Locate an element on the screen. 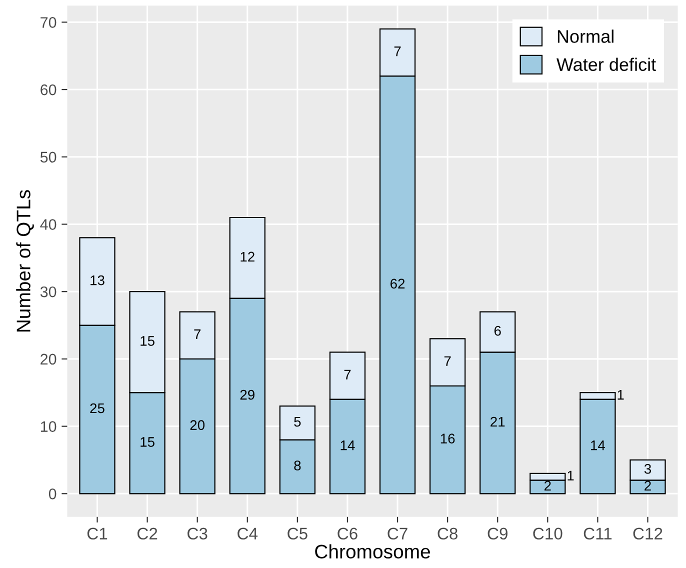  x-tick-label: C2 is located at coordinates (147, 534).